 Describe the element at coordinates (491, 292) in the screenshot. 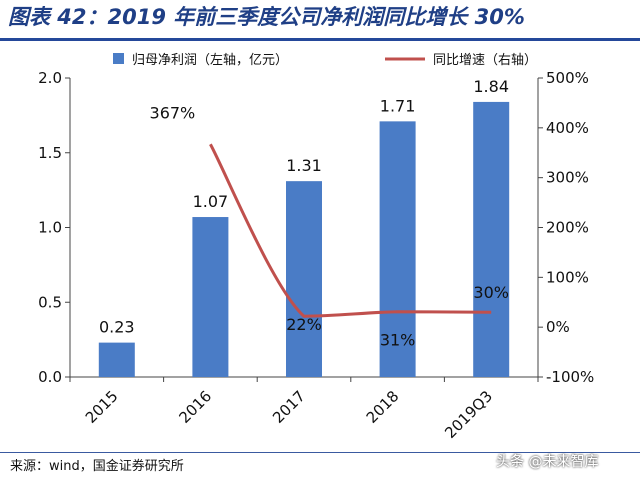

I see `line-data-label: 30%` at that location.